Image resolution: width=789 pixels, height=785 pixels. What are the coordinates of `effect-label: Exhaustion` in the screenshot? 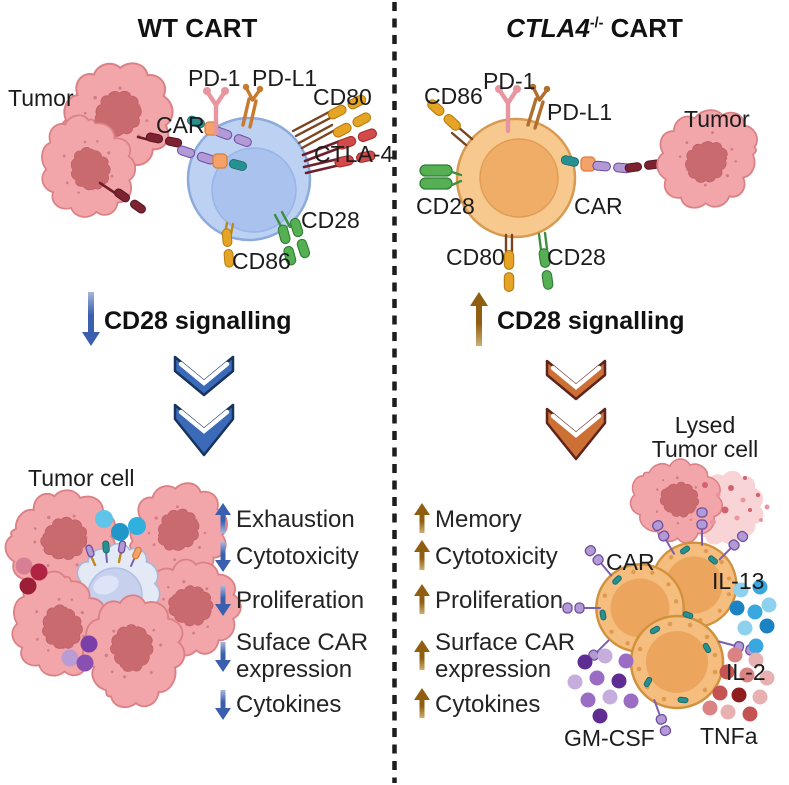 It's located at (295, 519).